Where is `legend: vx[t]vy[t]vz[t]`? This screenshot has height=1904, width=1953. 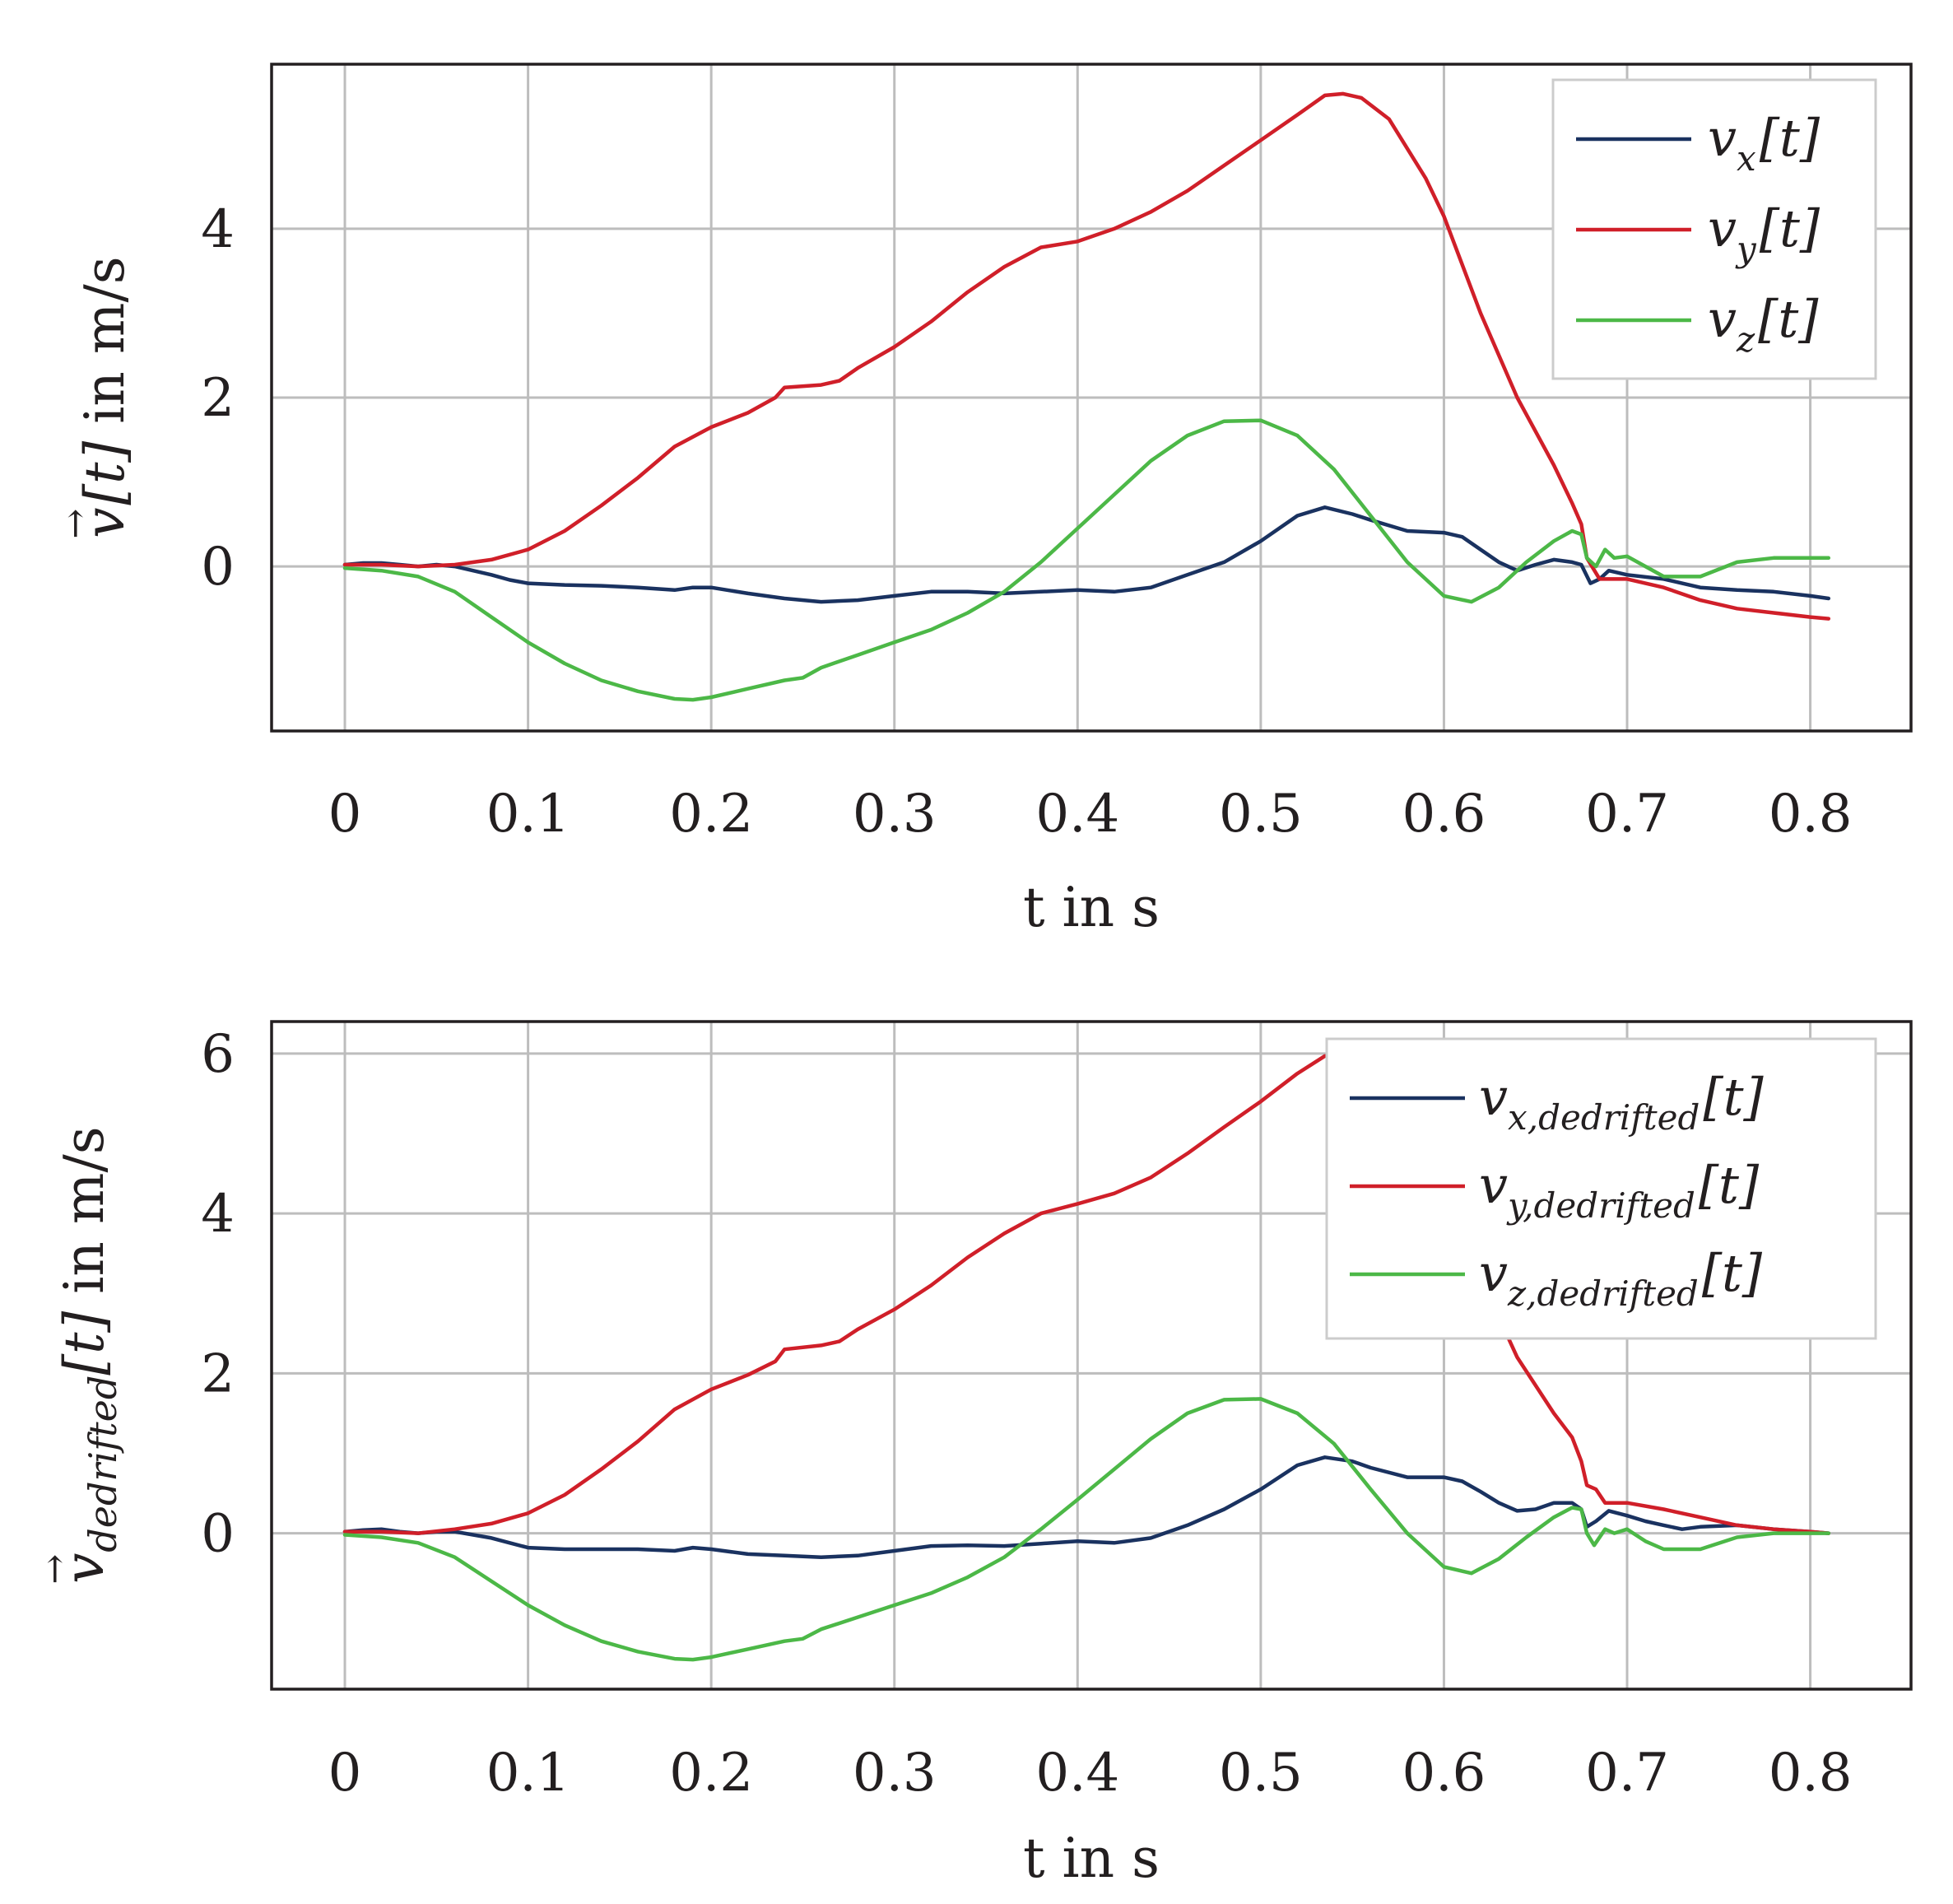 legend: vx[t]vy[t]vz[t] is located at coordinates (1714, 229).